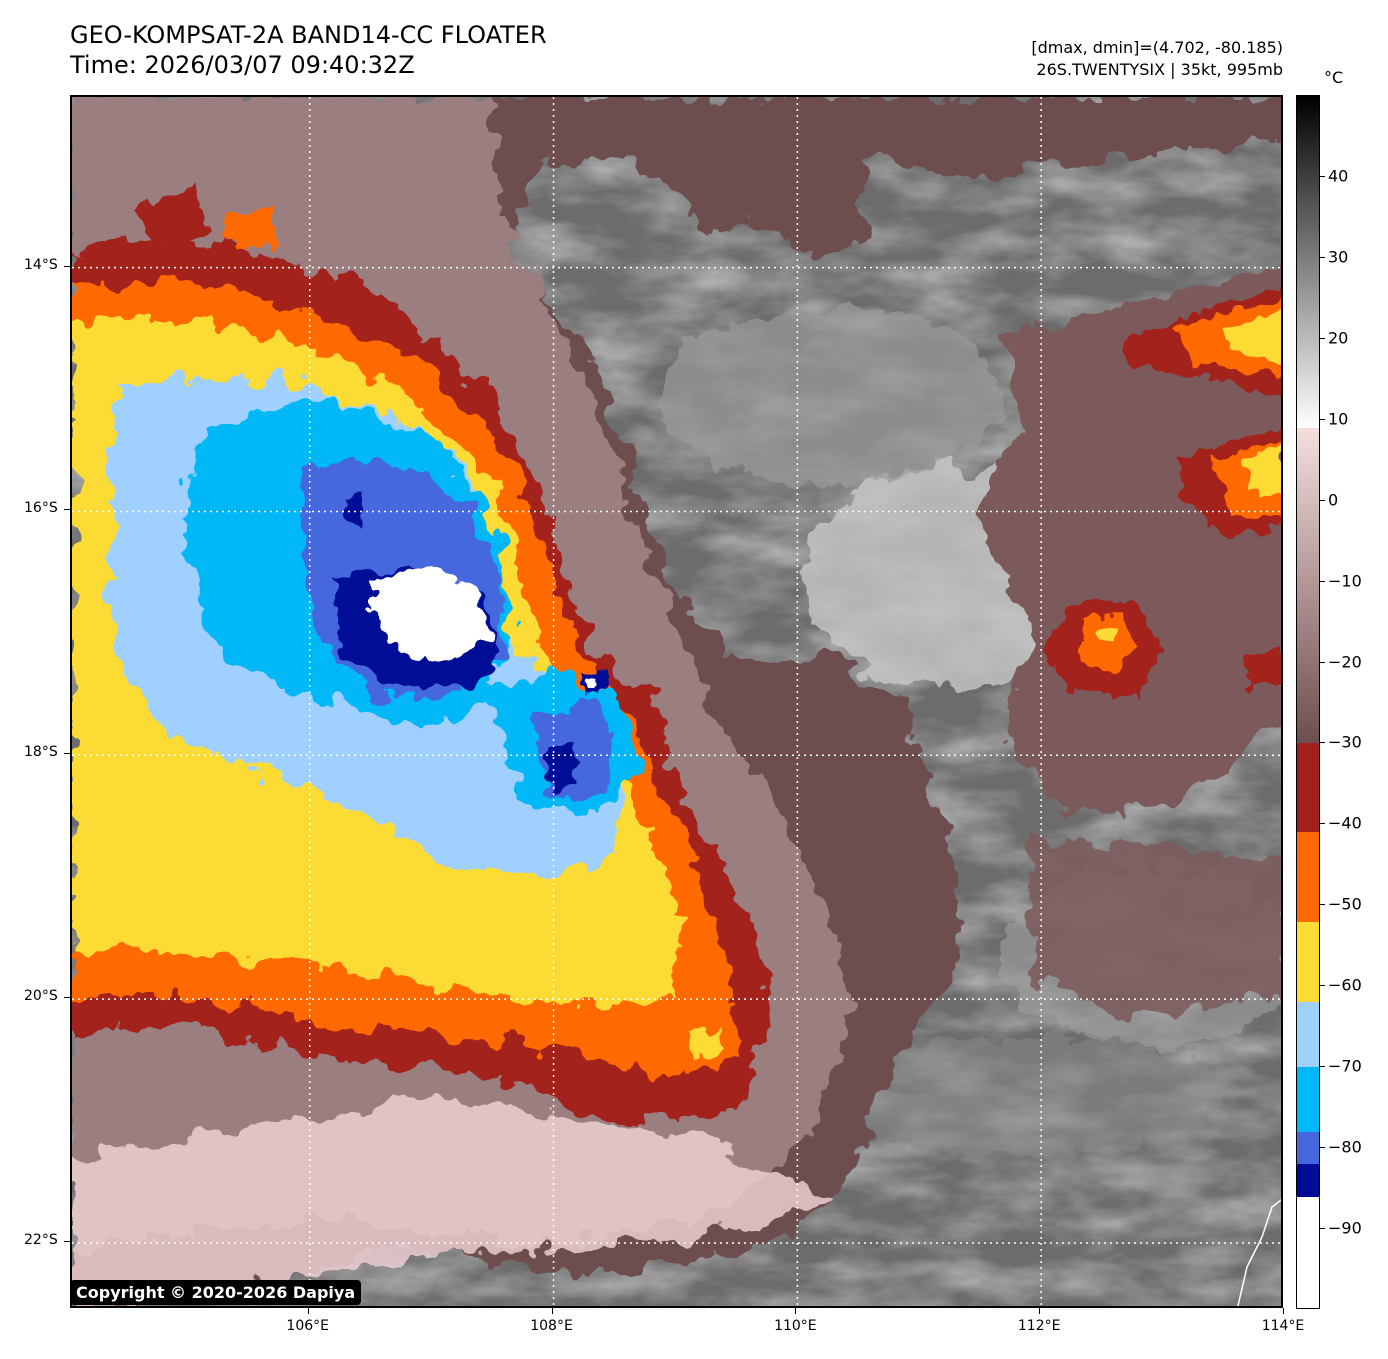 This screenshot has width=1388, height=1359. Describe the element at coordinates (1338, 257) in the screenshot. I see `colorbar-tick-label: 30` at that location.